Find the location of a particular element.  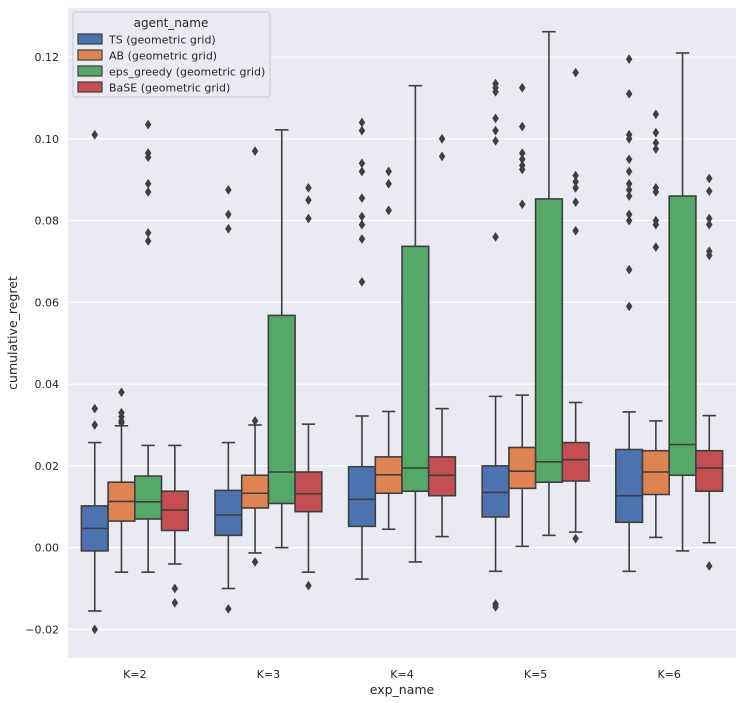

box-ab-k6 is located at coordinates (656, 324).